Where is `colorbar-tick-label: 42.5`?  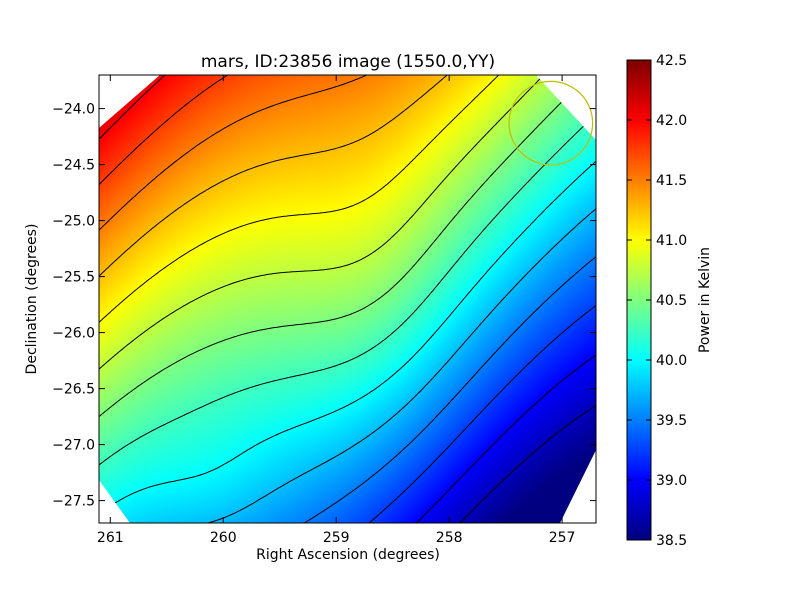
colorbar-tick-label: 42.5 is located at coordinates (671, 61).